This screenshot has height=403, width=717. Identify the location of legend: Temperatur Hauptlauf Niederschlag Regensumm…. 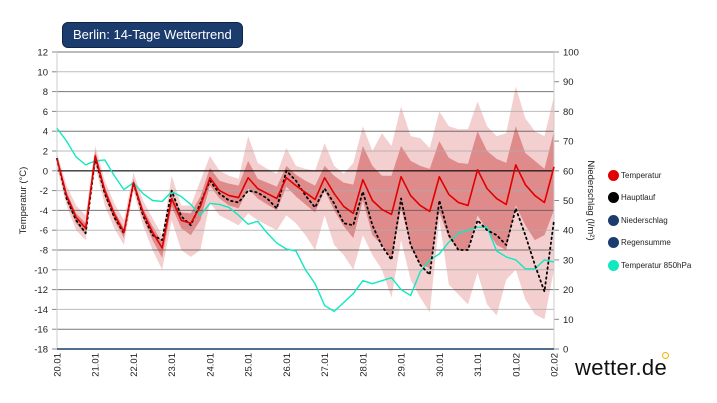
(649, 220).